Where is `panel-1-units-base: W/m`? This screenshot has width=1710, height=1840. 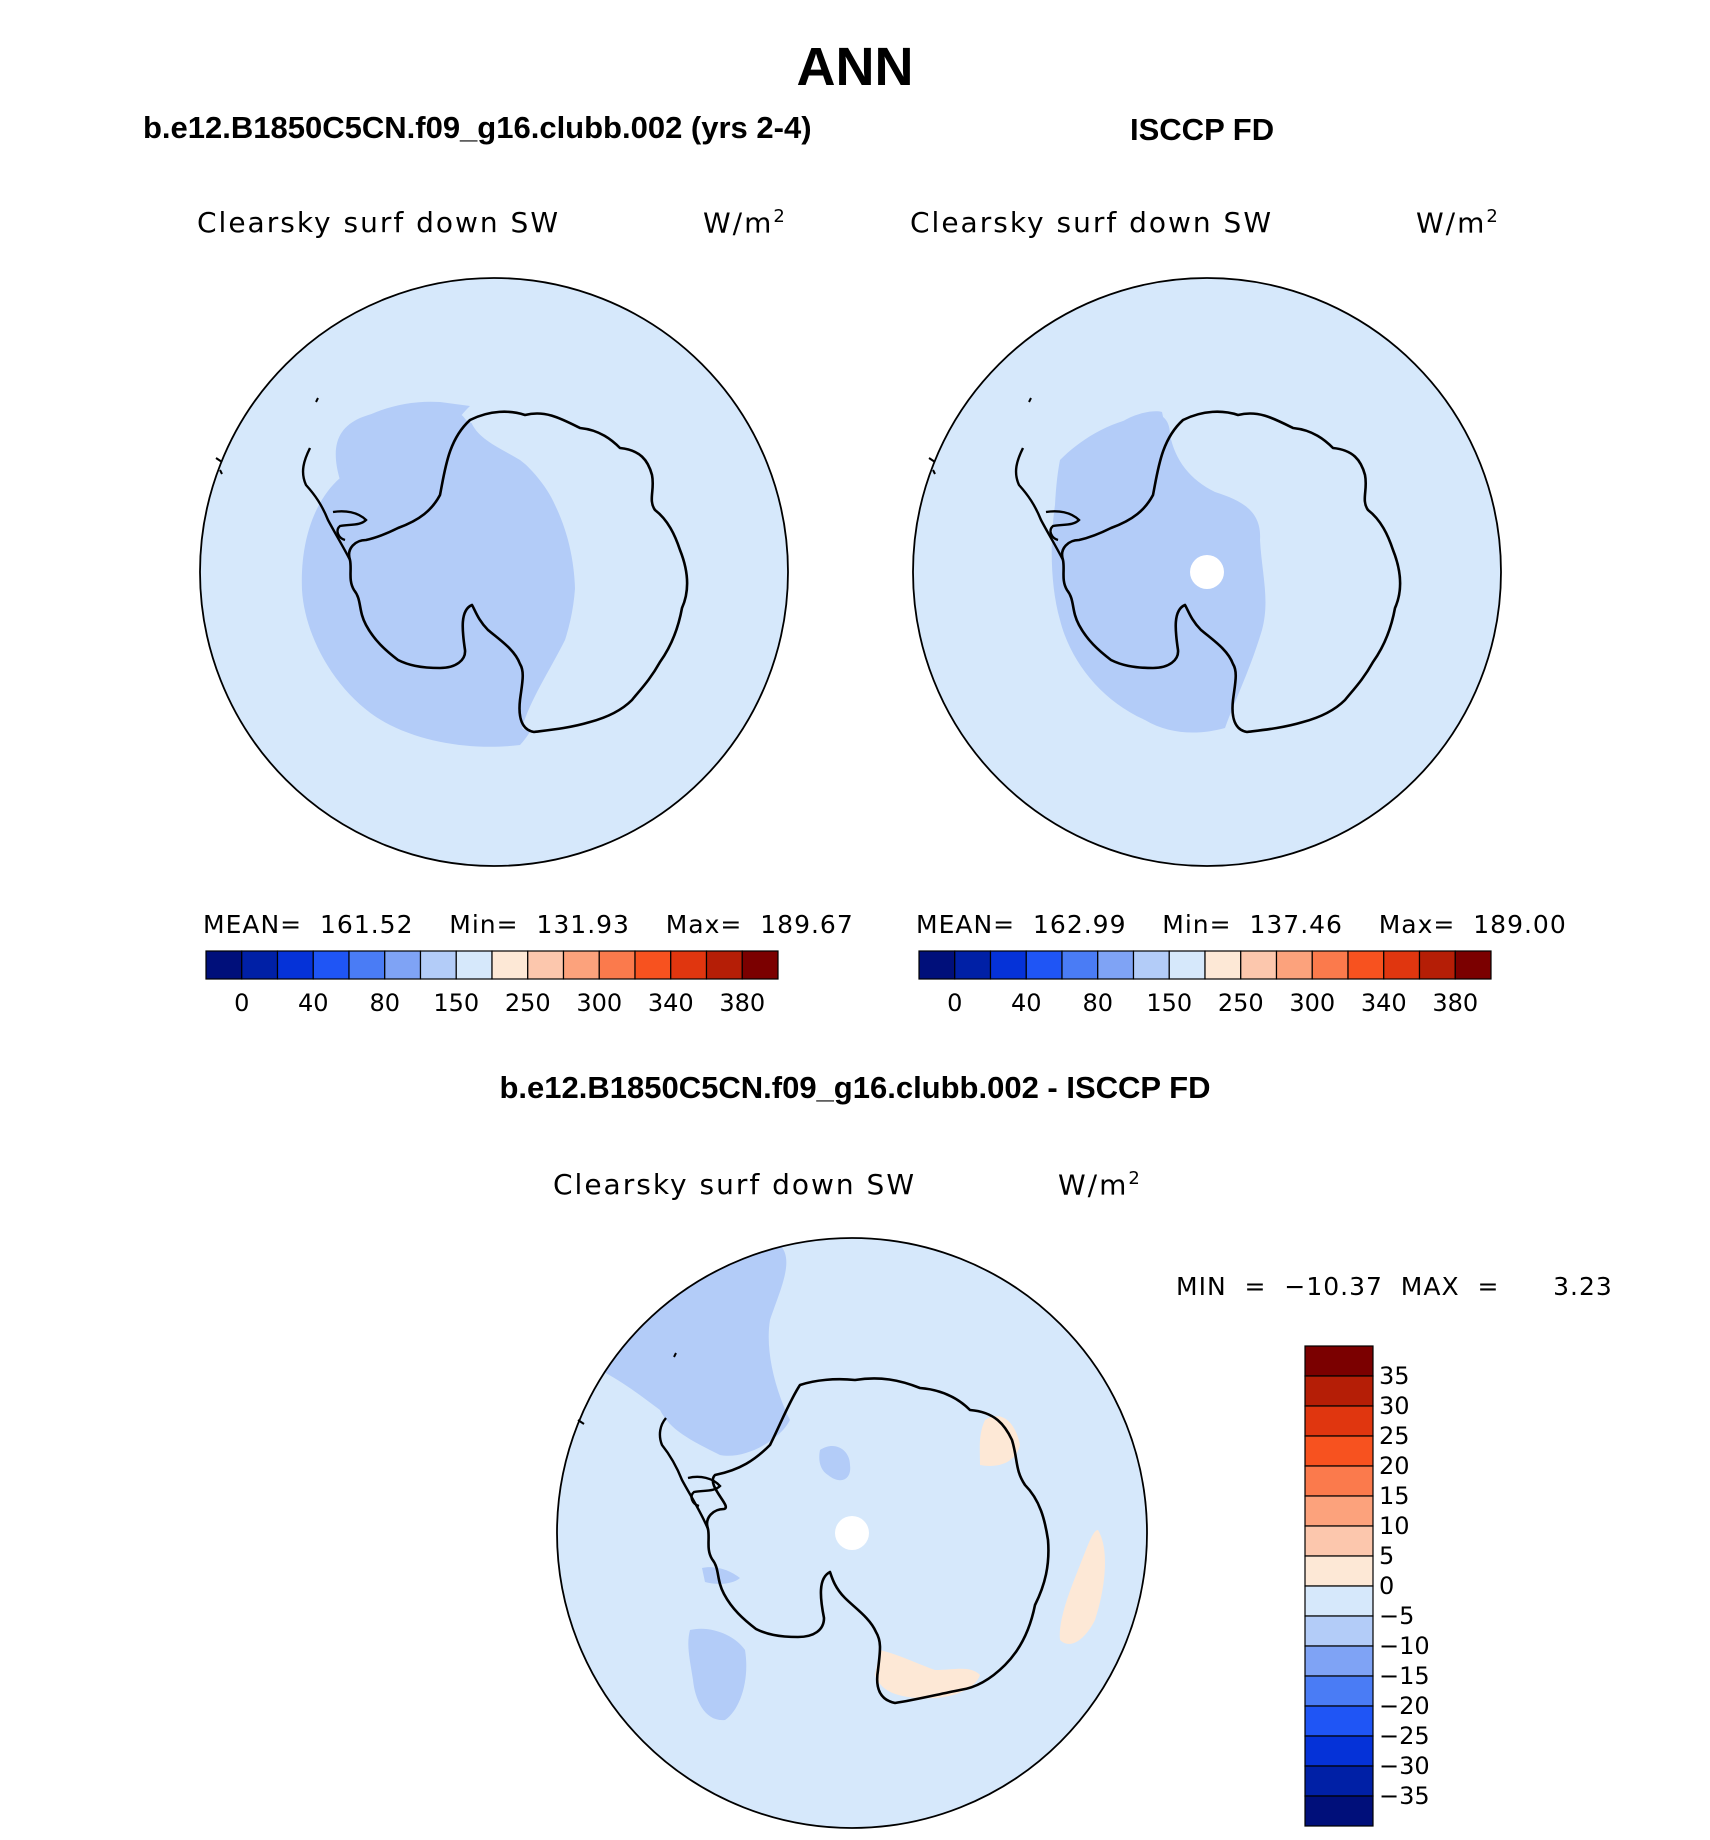
panel-1-units-base: W/m is located at coordinates (738, 223).